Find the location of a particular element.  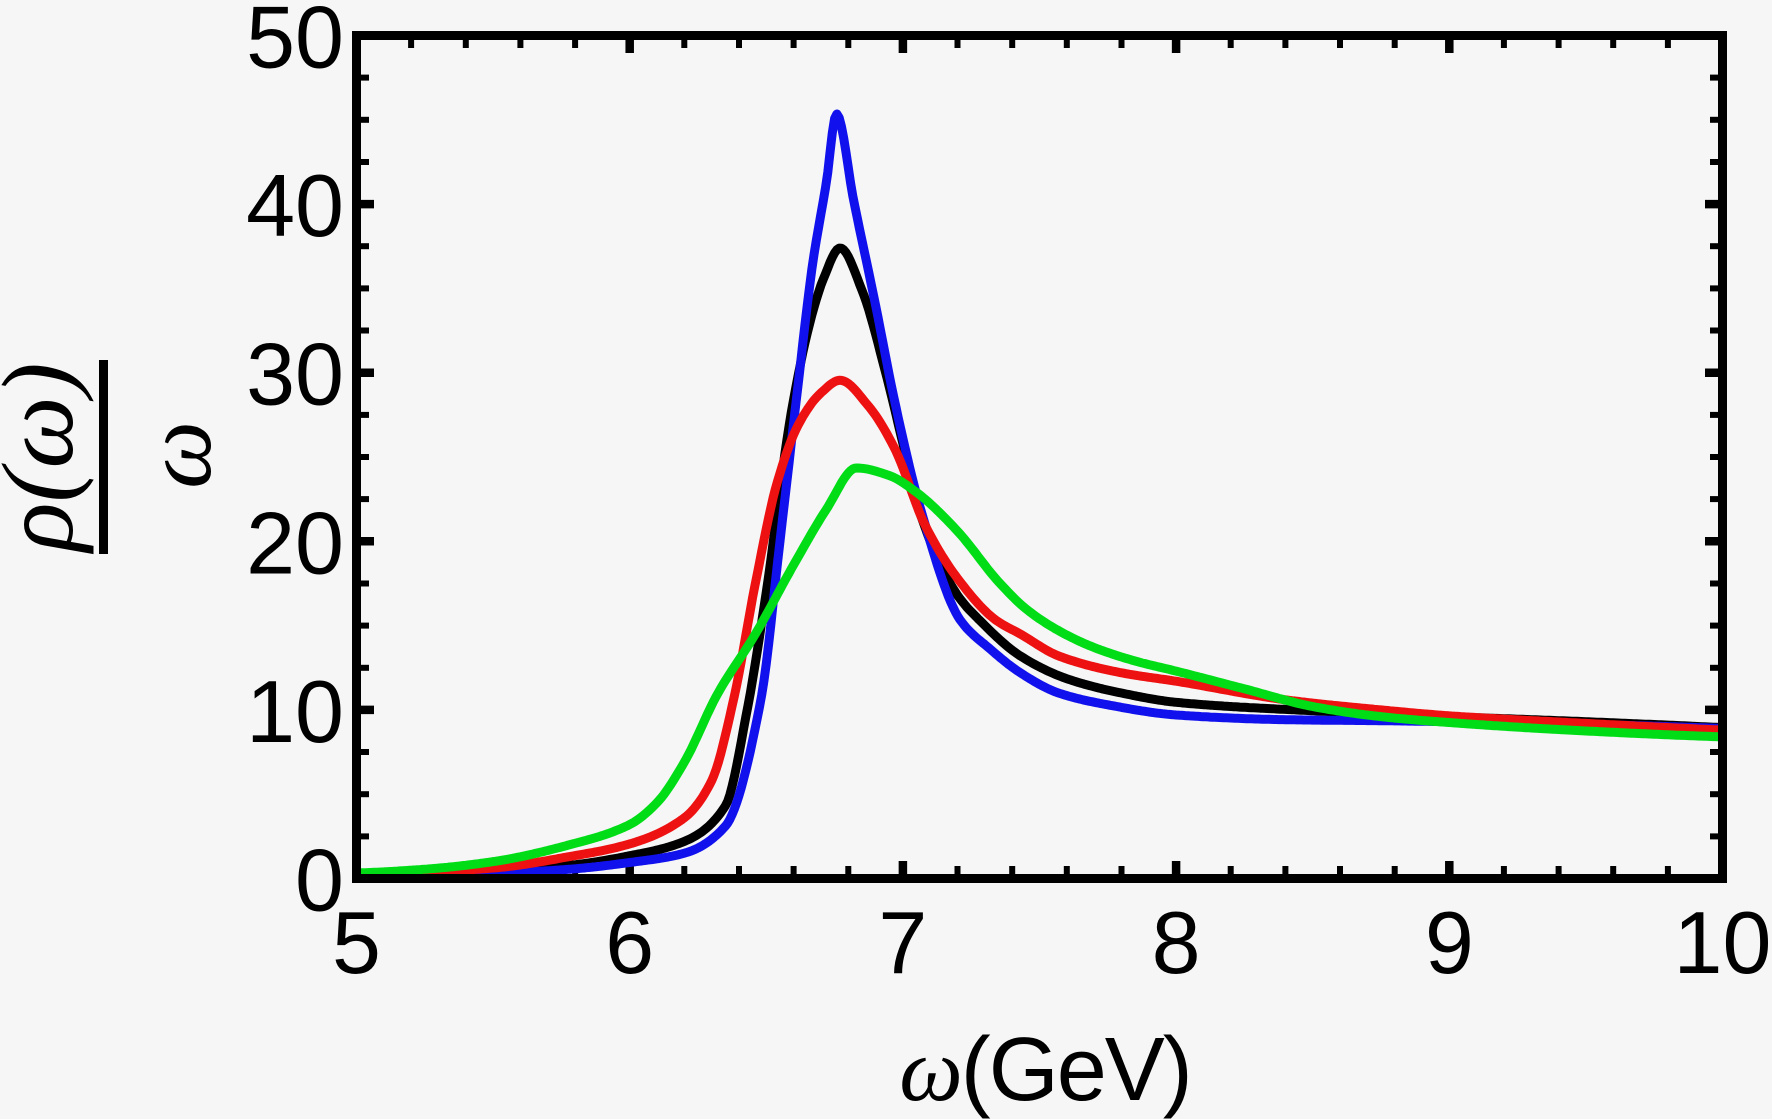

svg-text: 9 is located at coordinates (1449, 942).